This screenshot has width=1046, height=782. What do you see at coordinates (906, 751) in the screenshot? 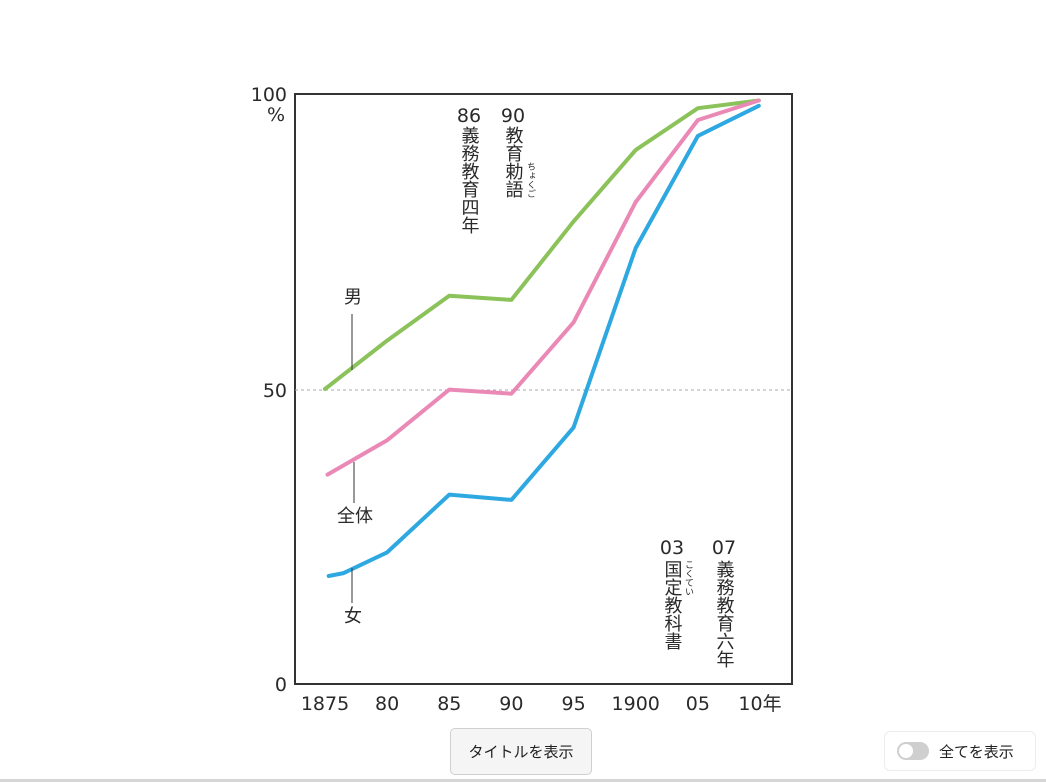
I see `toggle-knob` at bounding box center [906, 751].